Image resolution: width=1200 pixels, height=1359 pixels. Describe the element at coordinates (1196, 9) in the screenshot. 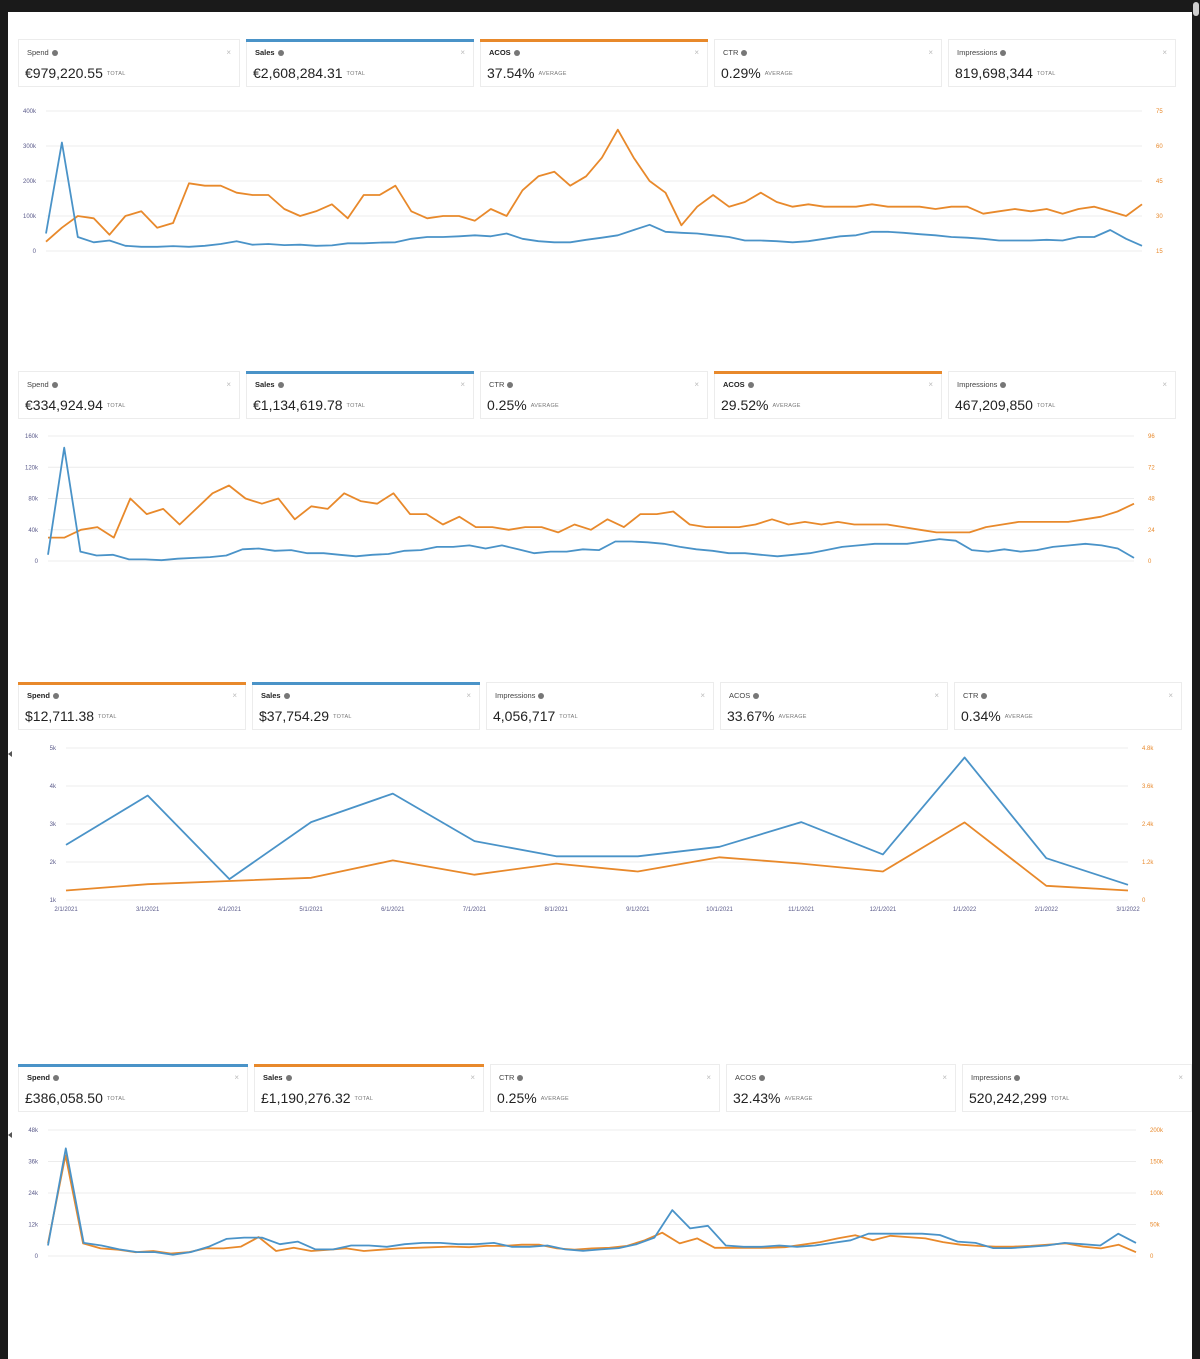

I see `scrollbar-thumb` at that location.